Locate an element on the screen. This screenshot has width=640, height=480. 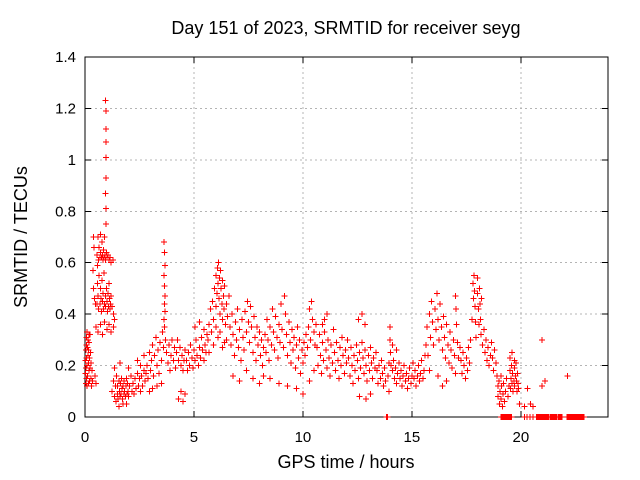
x-tick-labels: 0 5 10 15 20 is located at coordinates (305, 437).